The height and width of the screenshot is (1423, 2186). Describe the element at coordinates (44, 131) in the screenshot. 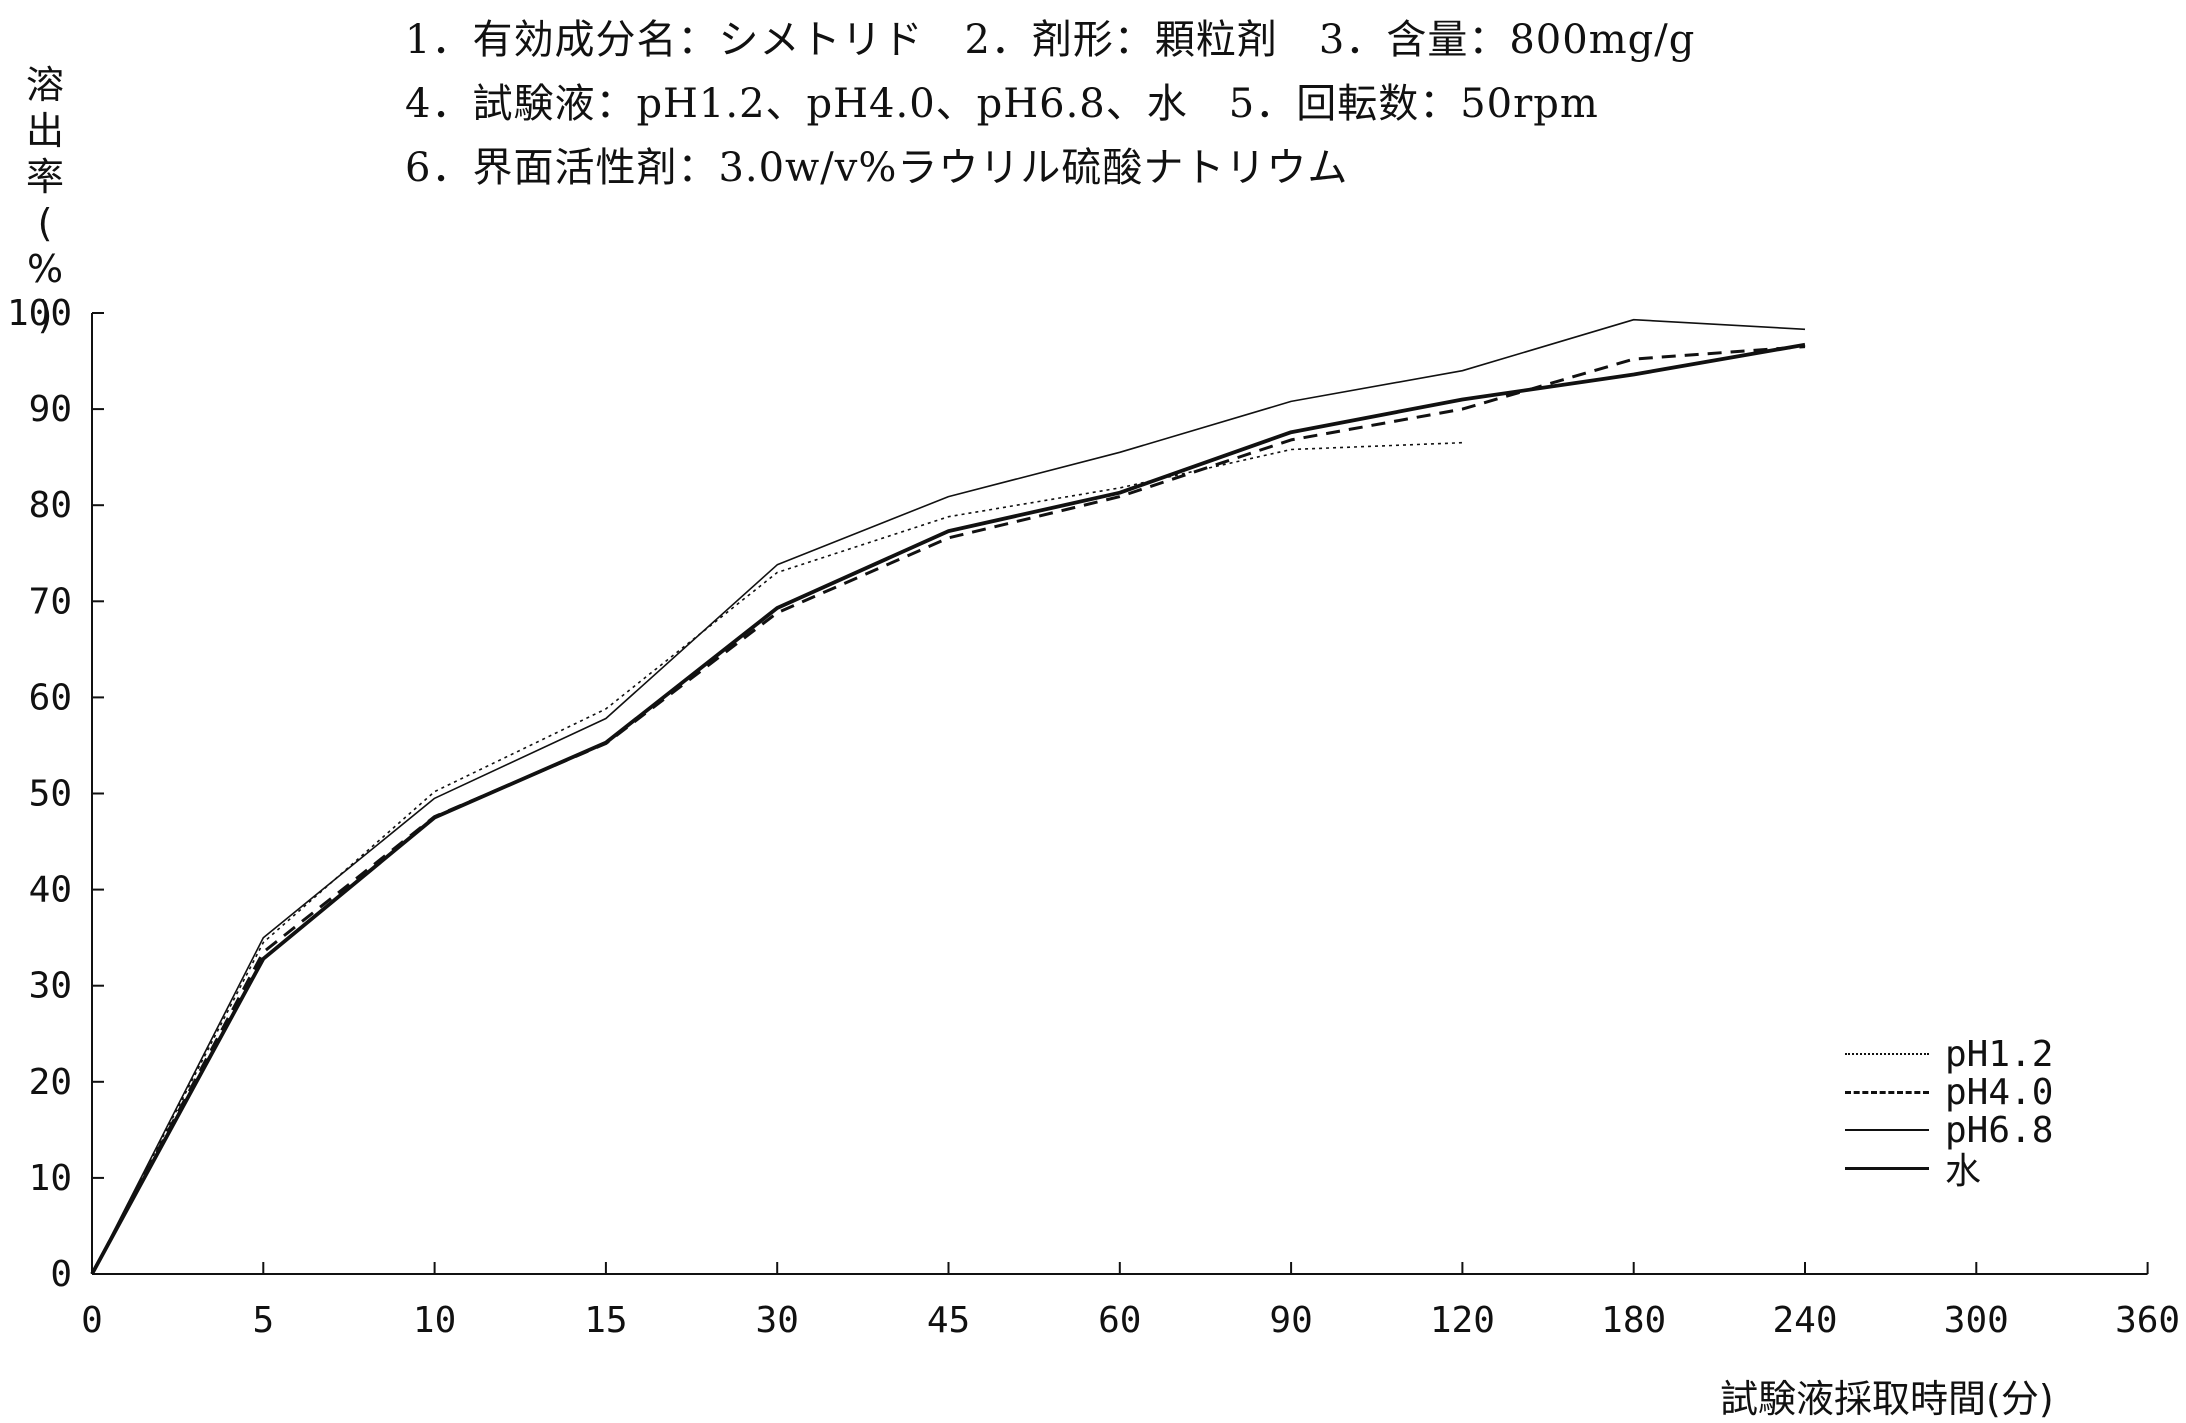

I see `y-axis-label-char: 出` at that location.